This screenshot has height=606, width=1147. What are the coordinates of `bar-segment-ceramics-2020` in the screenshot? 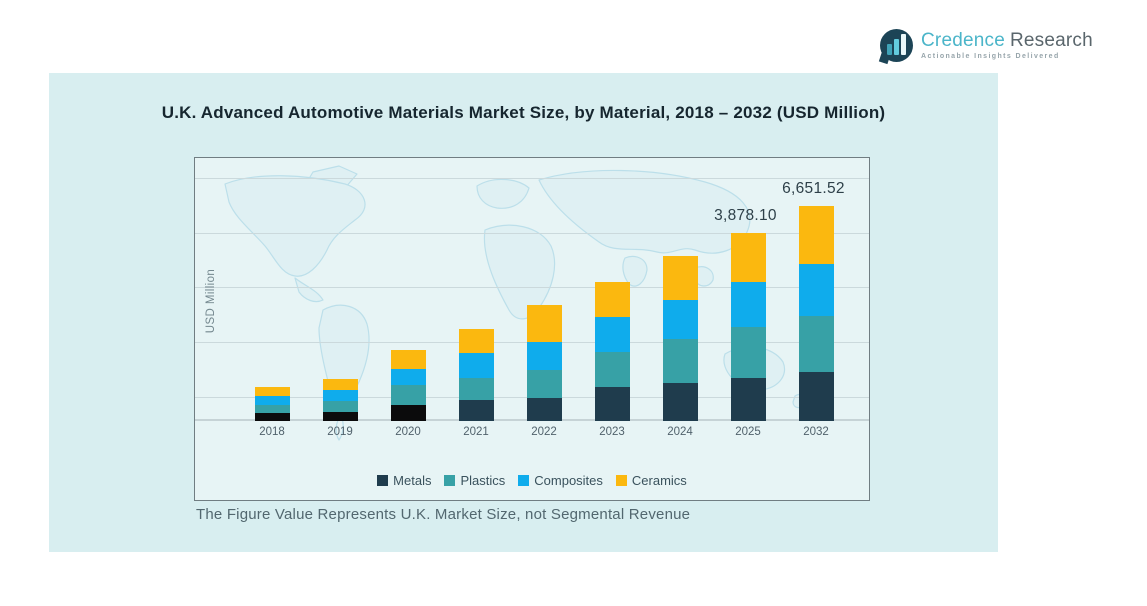 It's located at (408, 359).